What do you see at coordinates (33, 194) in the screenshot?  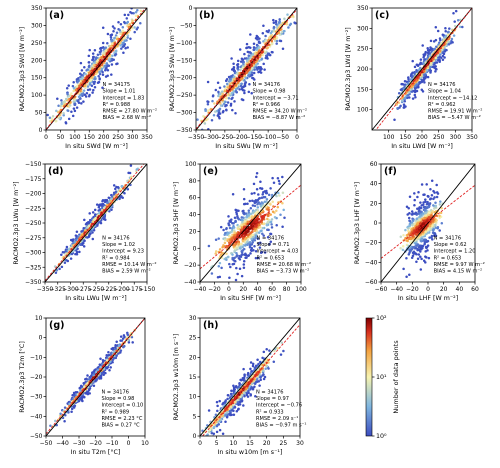 I see `y-tick-label: −200` at bounding box center [33, 194].